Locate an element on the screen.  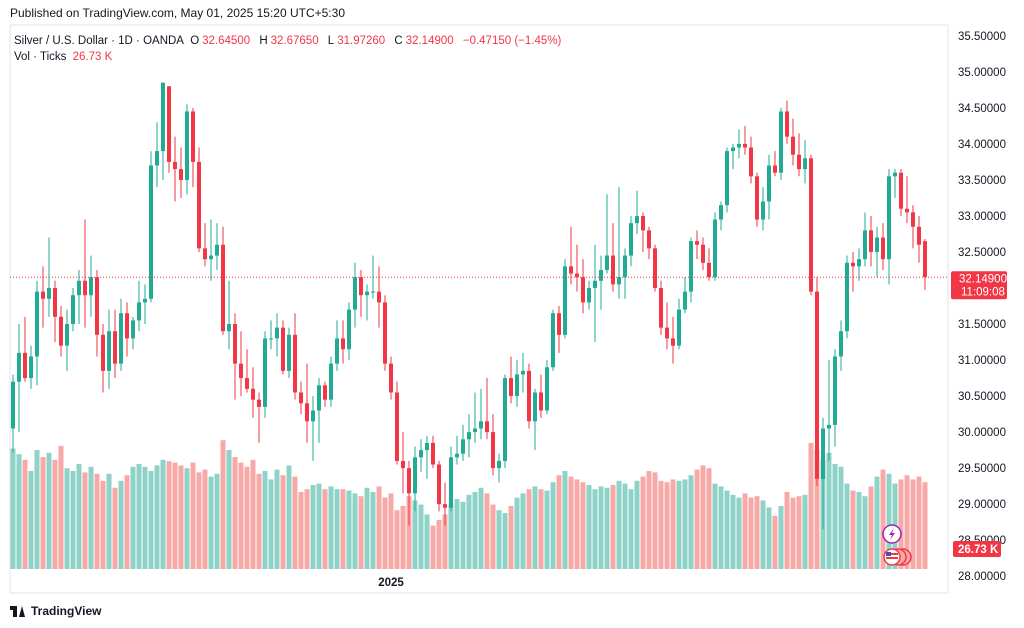
countdown-label: 11:09:08 is located at coordinates (983, 292).